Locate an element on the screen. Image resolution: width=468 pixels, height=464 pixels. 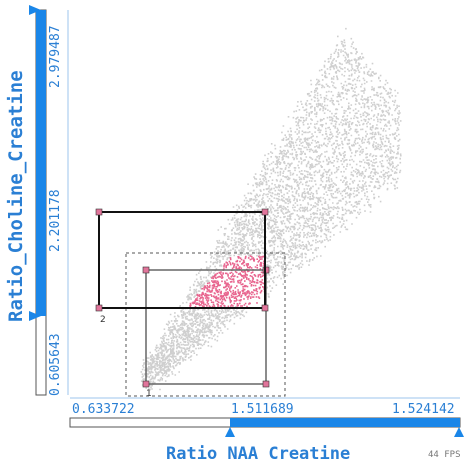
y-tick-label-min: 0.605643 is located at coordinates (55, 364).